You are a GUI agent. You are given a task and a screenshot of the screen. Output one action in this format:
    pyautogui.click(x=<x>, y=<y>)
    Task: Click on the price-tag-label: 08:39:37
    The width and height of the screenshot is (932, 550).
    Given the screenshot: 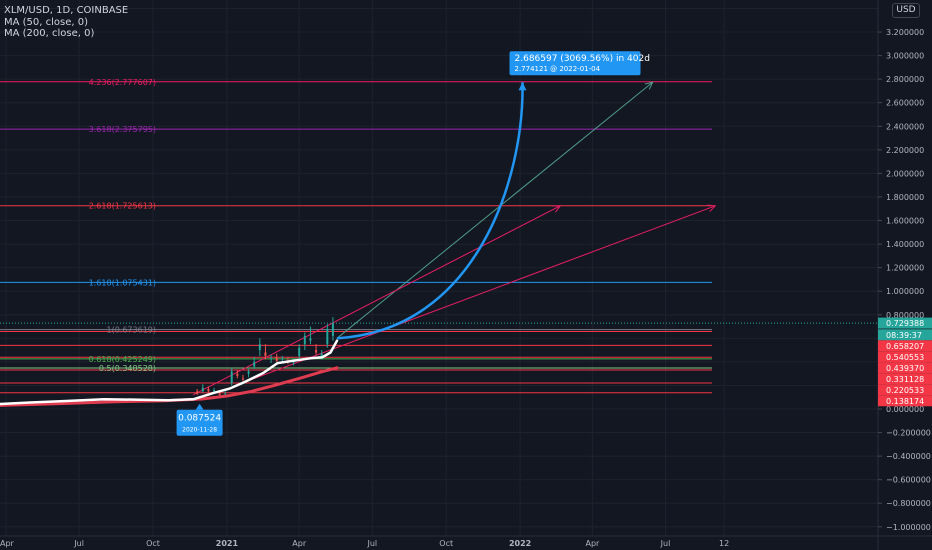 What is the action you would take?
    pyautogui.click(x=904, y=335)
    